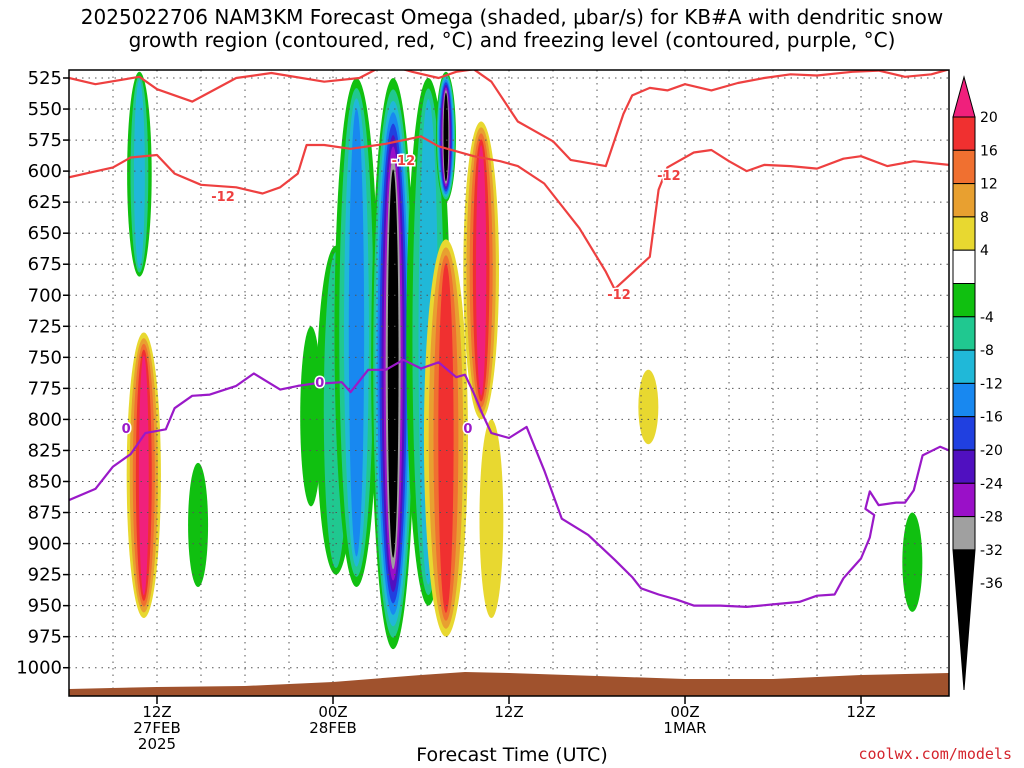 This screenshot has width=1024, height=768. I want to click on y-tick-label: 600, so click(45, 171).